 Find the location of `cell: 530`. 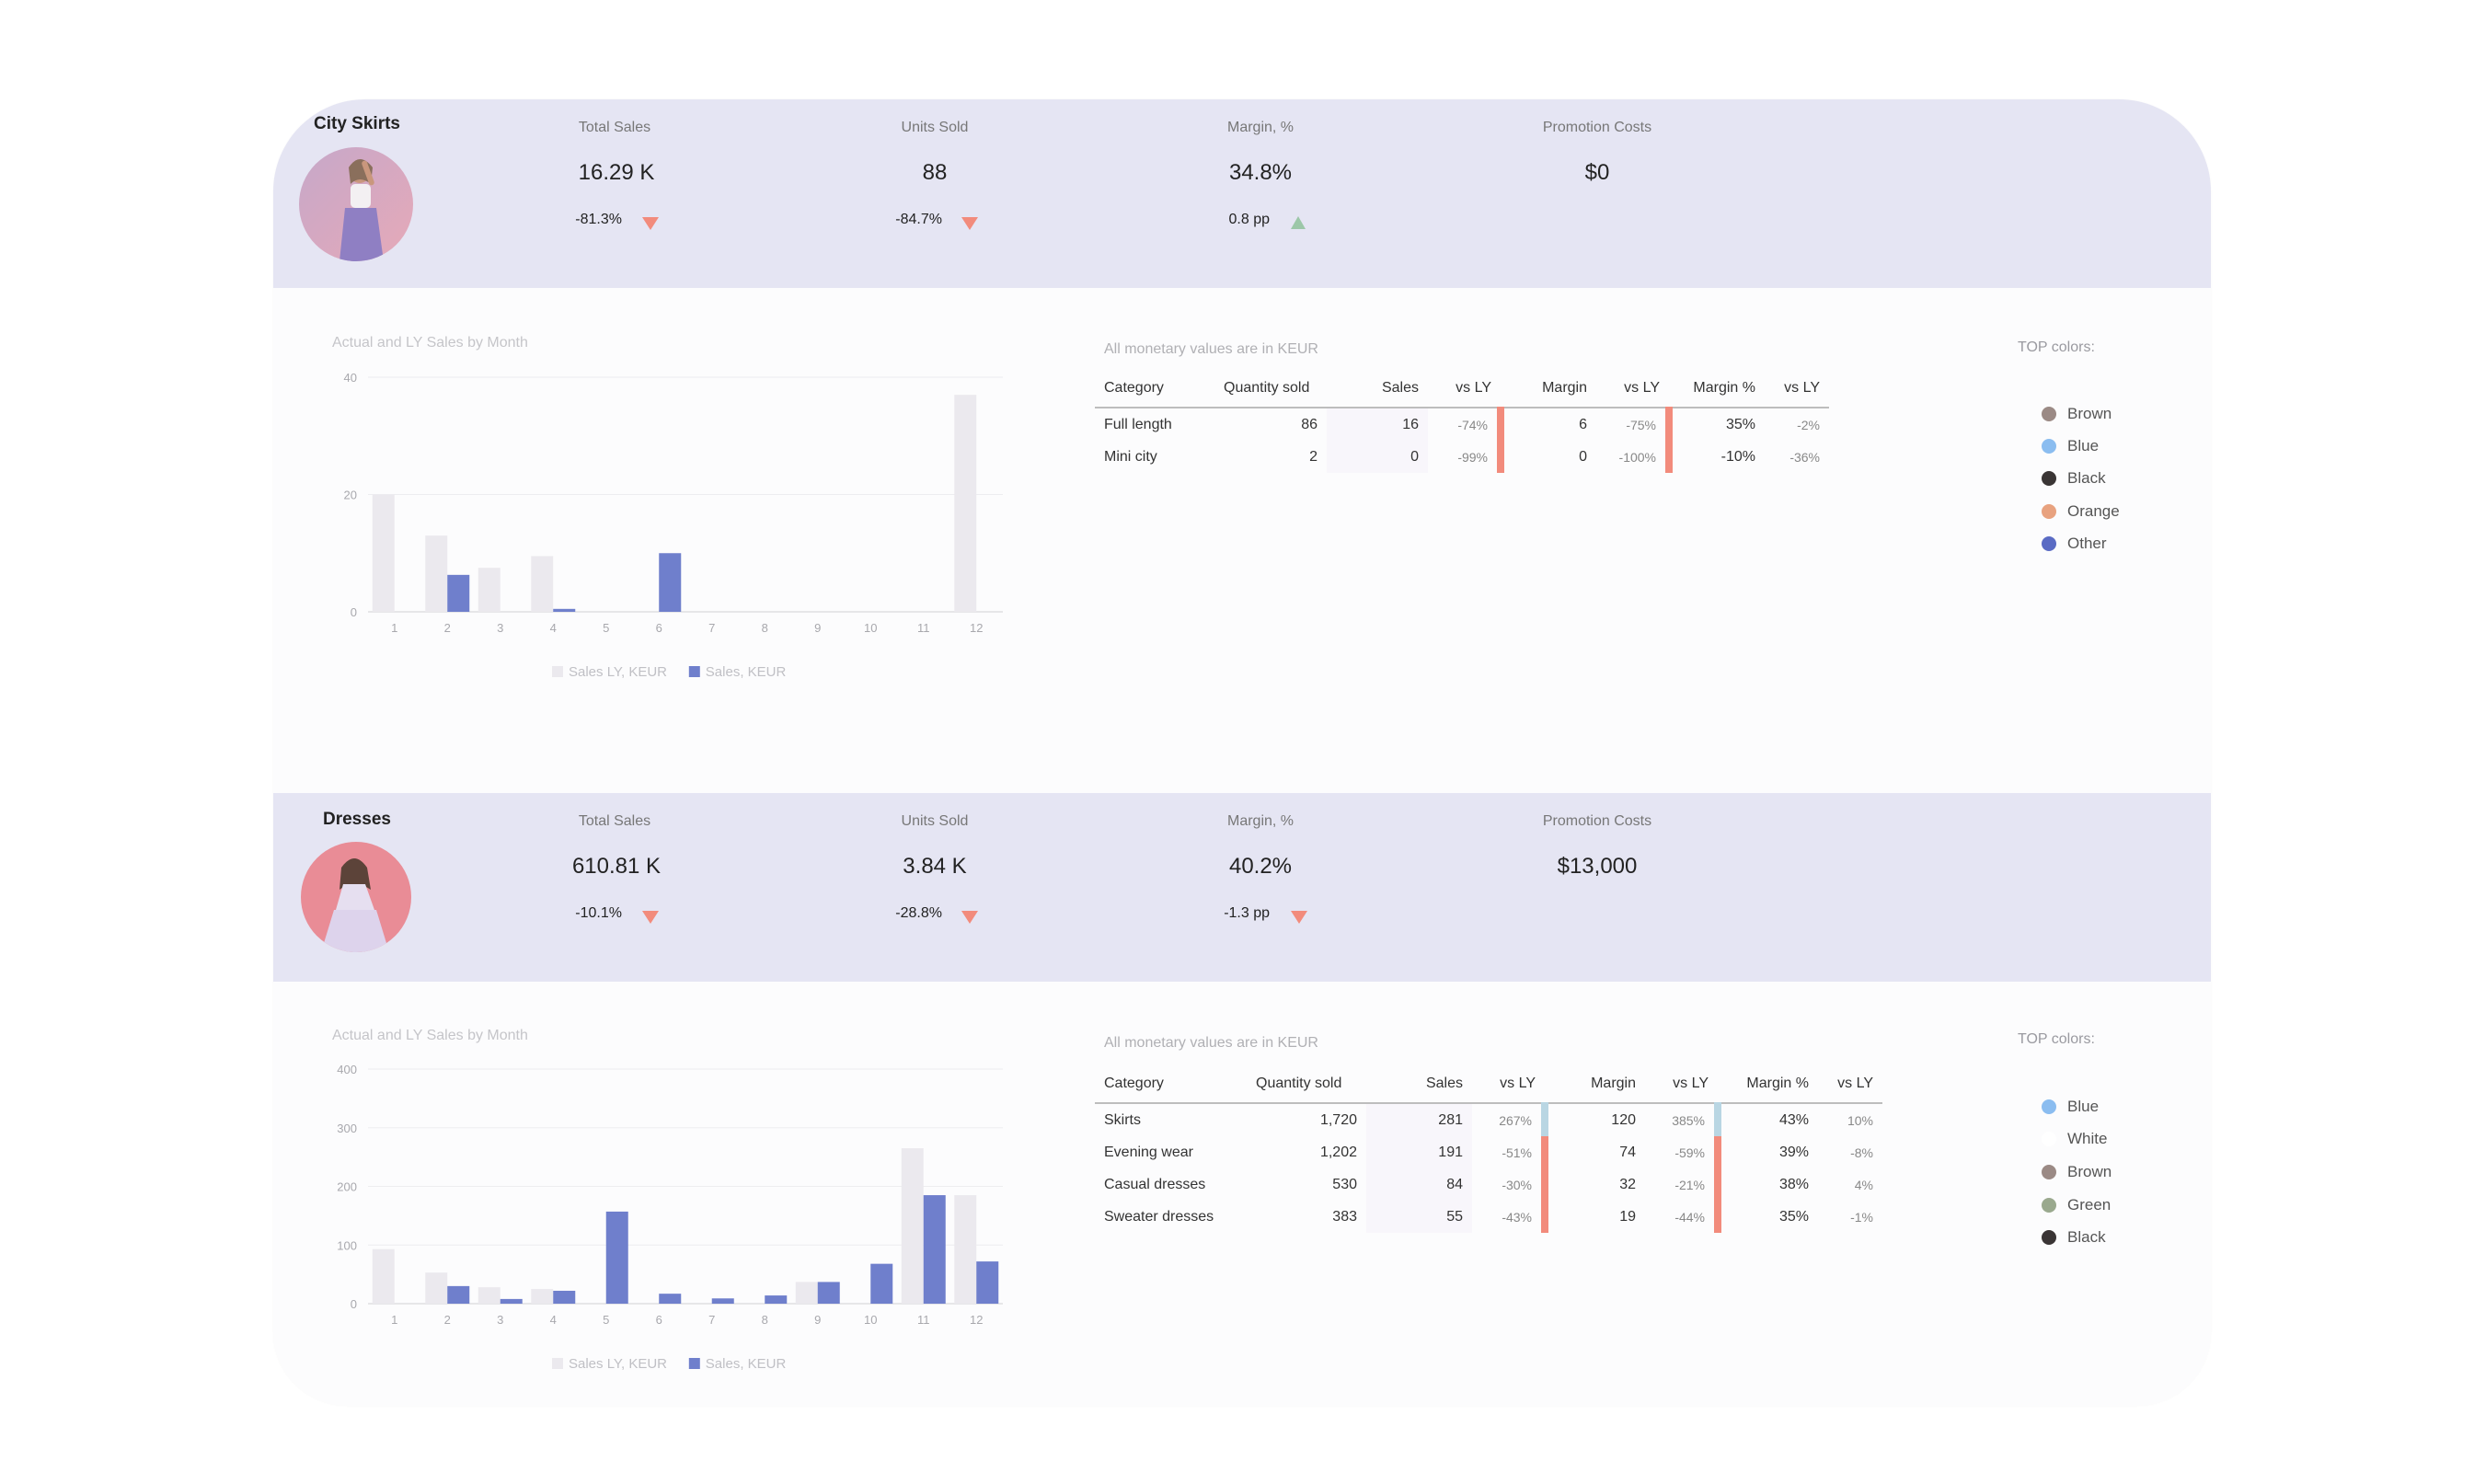

cell: 530 is located at coordinates (1344, 1184).